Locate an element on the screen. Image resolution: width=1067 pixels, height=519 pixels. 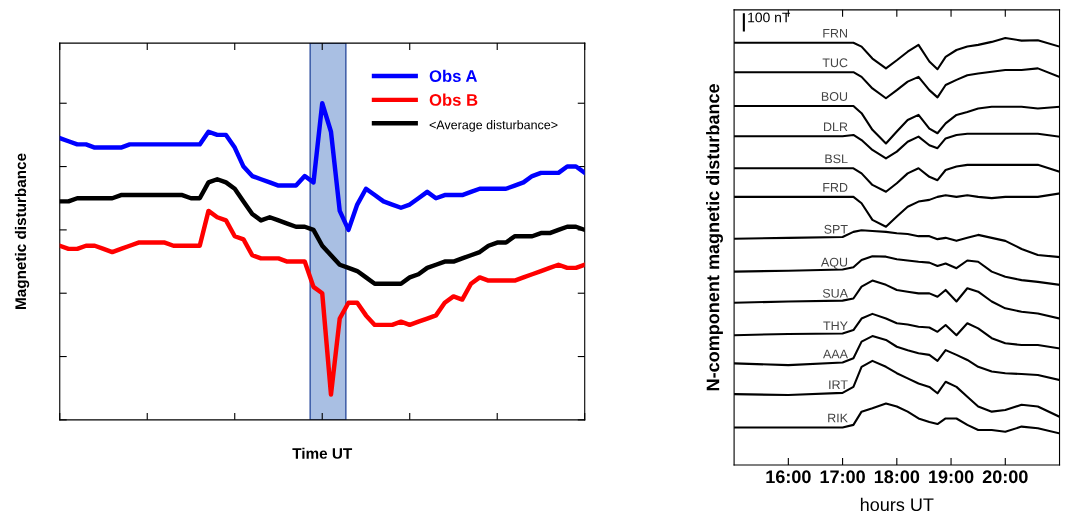
series-label: TUC is located at coordinates (835, 63).